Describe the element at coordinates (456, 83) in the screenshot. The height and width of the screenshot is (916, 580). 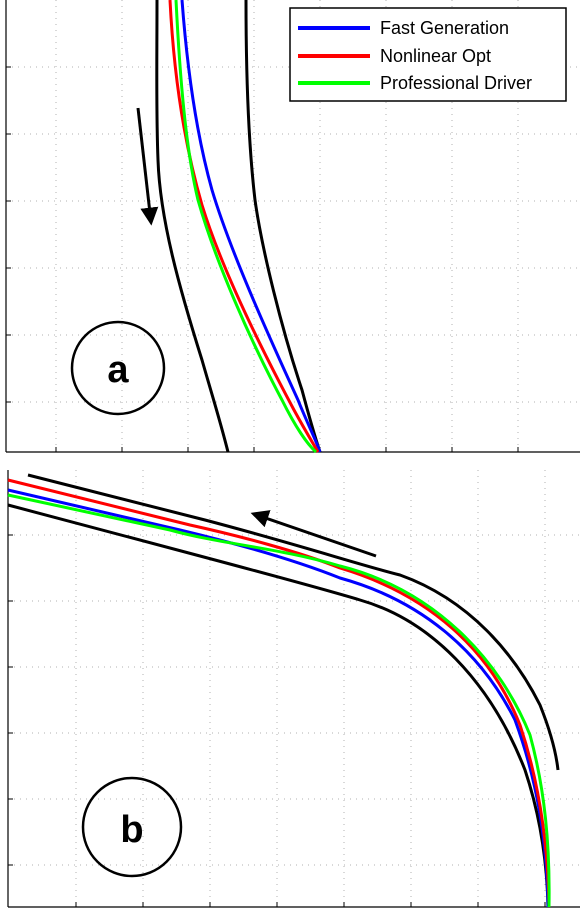
I see `legend-label-professional-driver: Professional Driver` at that location.